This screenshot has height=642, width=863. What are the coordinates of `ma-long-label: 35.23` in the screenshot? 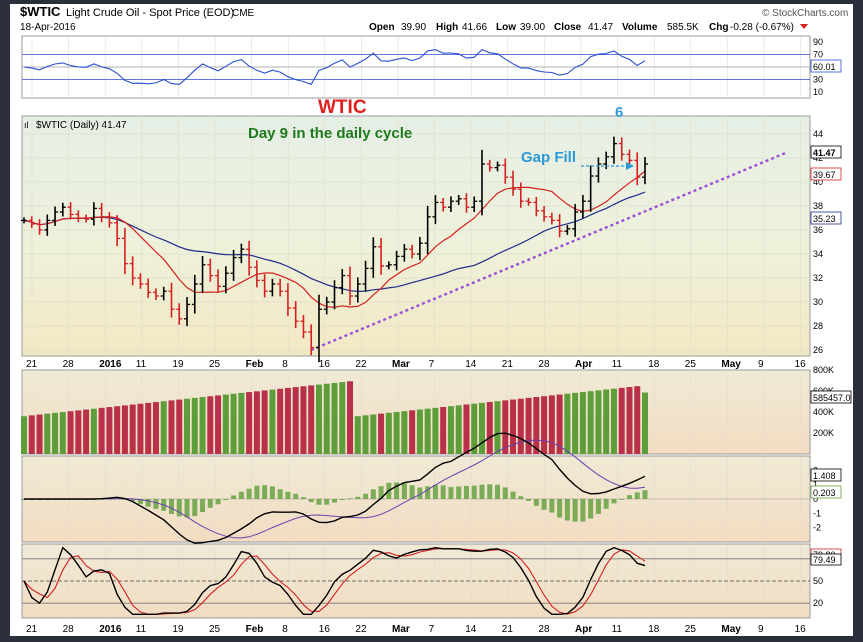 It's located at (824, 219).